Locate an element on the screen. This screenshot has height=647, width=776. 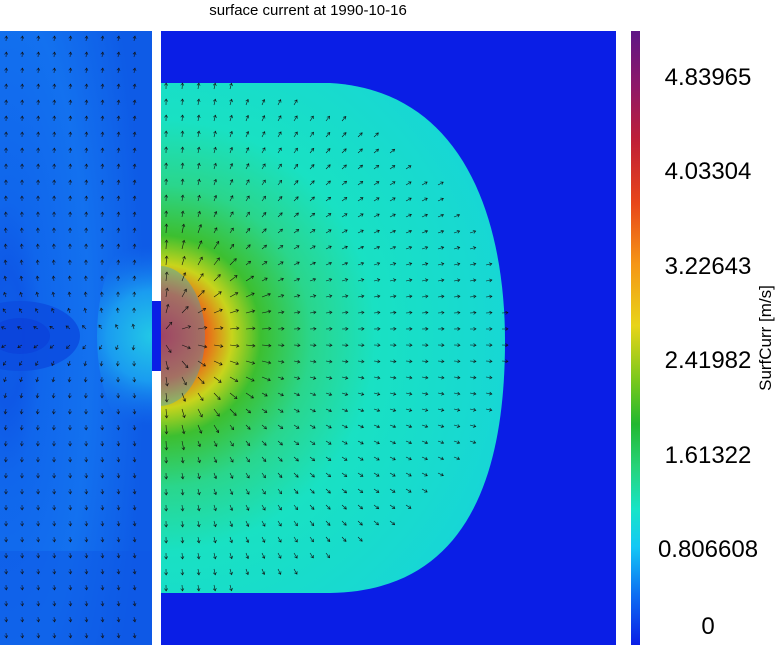
colorbar-tick-label: 2.41982 is located at coordinates (708, 361).